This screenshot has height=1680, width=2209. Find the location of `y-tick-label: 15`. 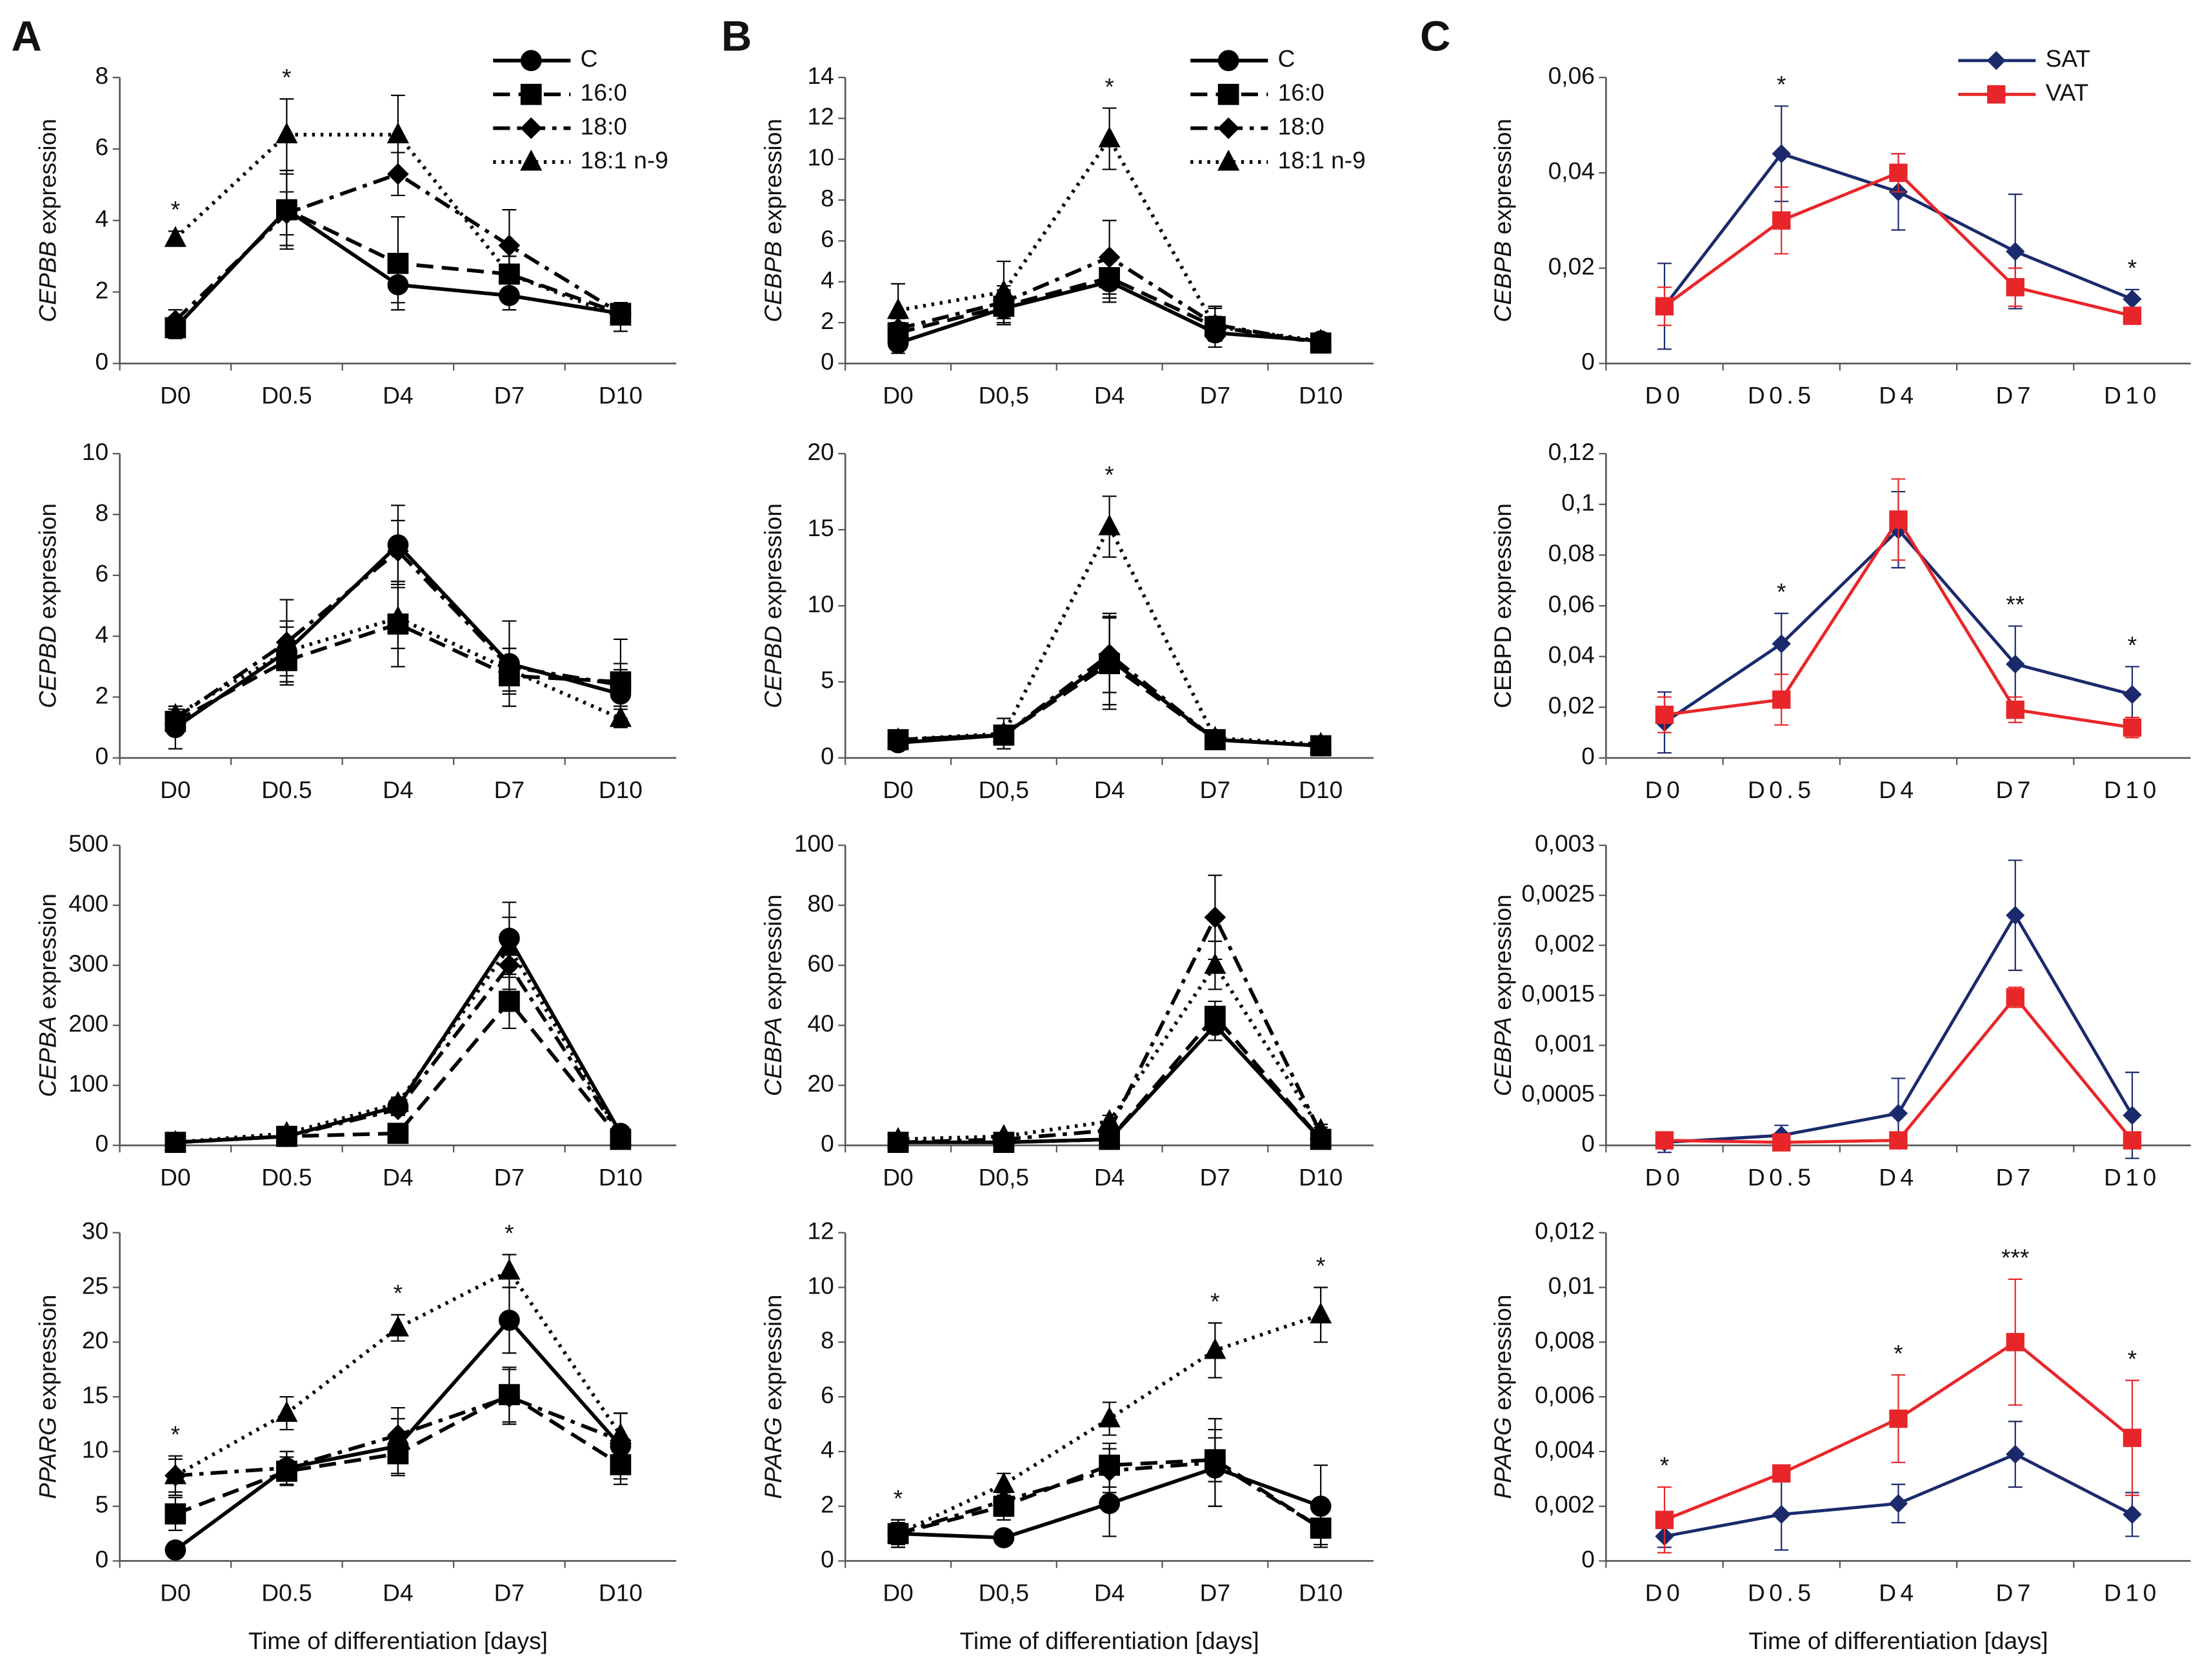

y-tick-label: 15 is located at coordinates (95, 1394).